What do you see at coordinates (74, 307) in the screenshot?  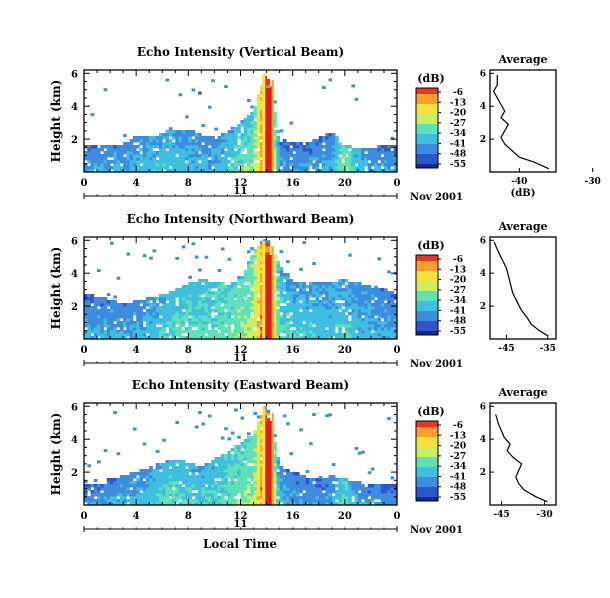 I see `y-tick-label: 2` at bounding box center [74, 307].